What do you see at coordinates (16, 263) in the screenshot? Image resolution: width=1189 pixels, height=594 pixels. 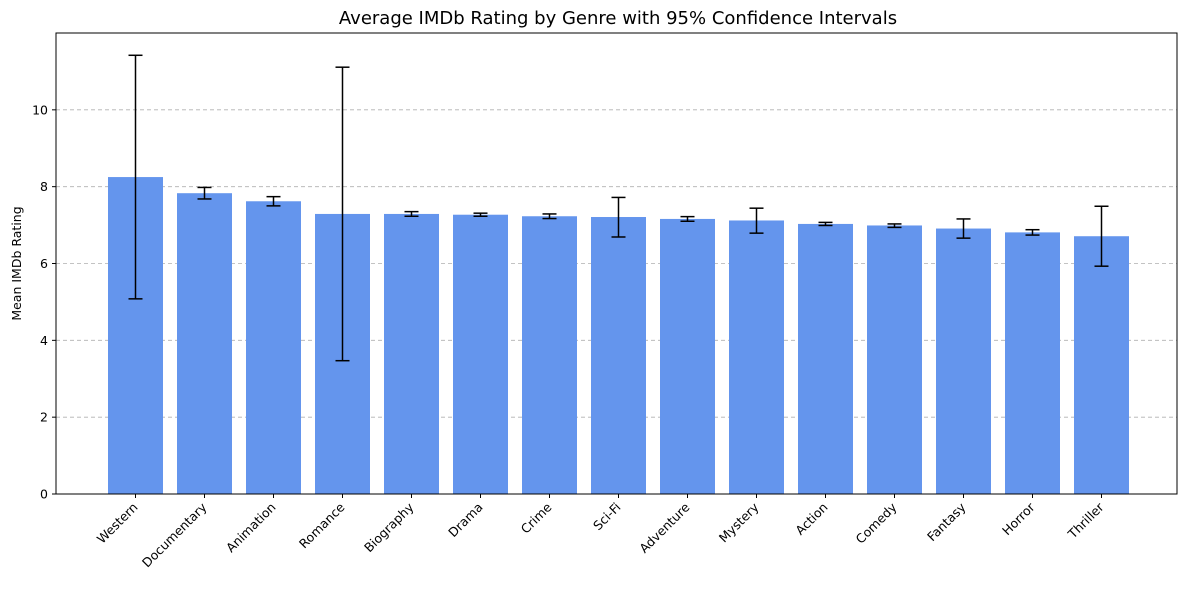 I see `y-axis-label: Mean IMDb Rating` at bounding box center [16, 263].